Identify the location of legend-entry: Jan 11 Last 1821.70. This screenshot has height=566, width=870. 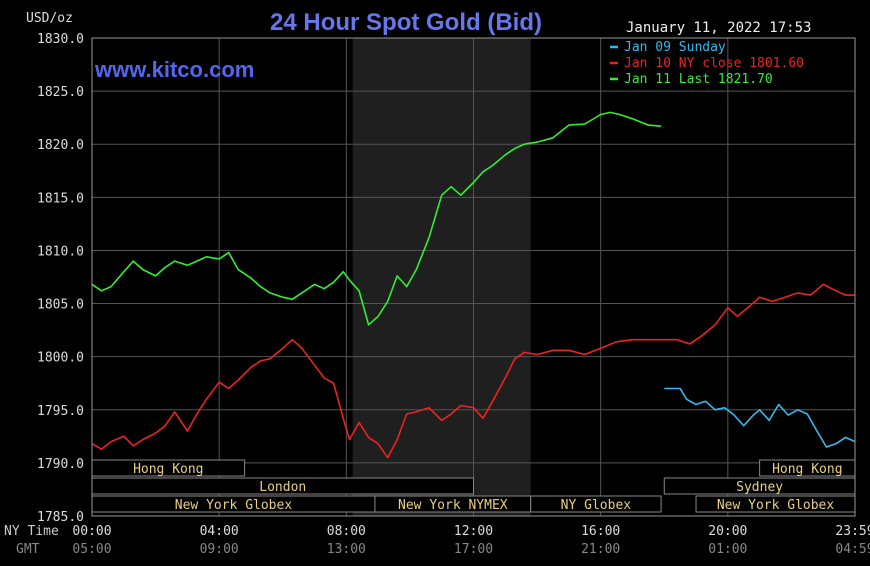
(698, 79).